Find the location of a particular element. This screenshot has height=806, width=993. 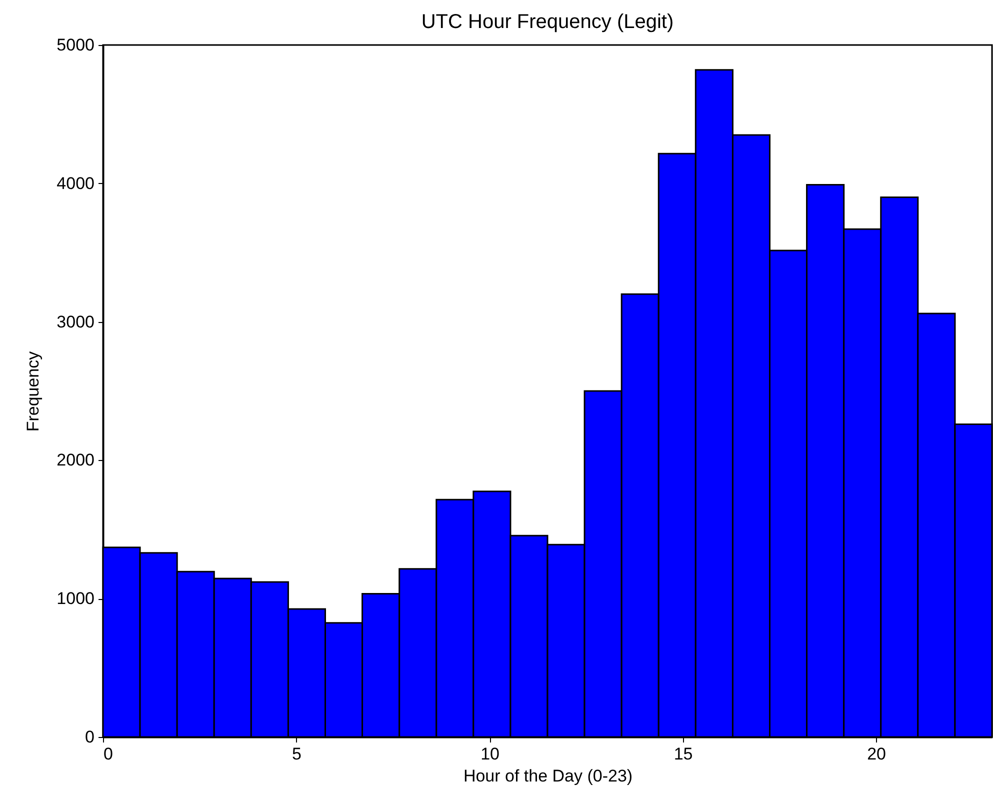

x-tick-label: 15 is located at coordinates (683, 754).